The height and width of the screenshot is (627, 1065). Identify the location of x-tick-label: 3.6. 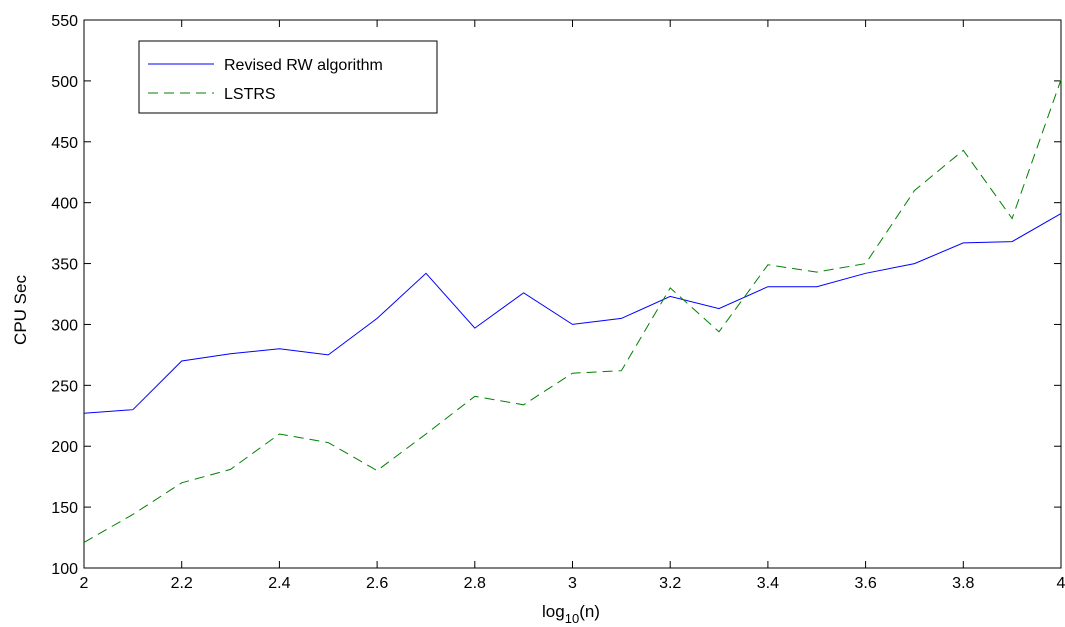
(865, 583).